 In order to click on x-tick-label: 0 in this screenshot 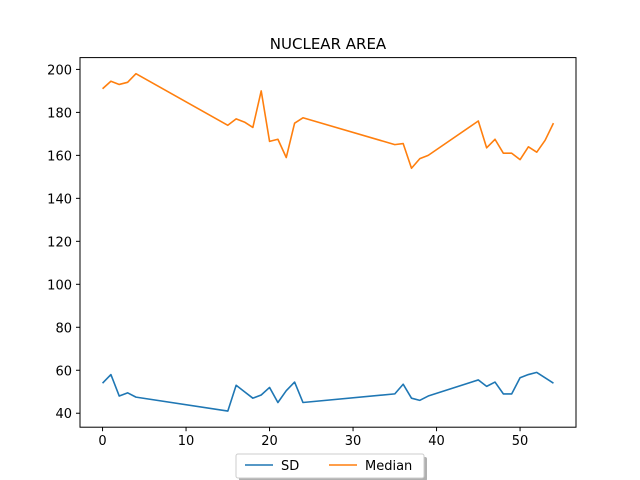, I will do `click(102, 441)`.